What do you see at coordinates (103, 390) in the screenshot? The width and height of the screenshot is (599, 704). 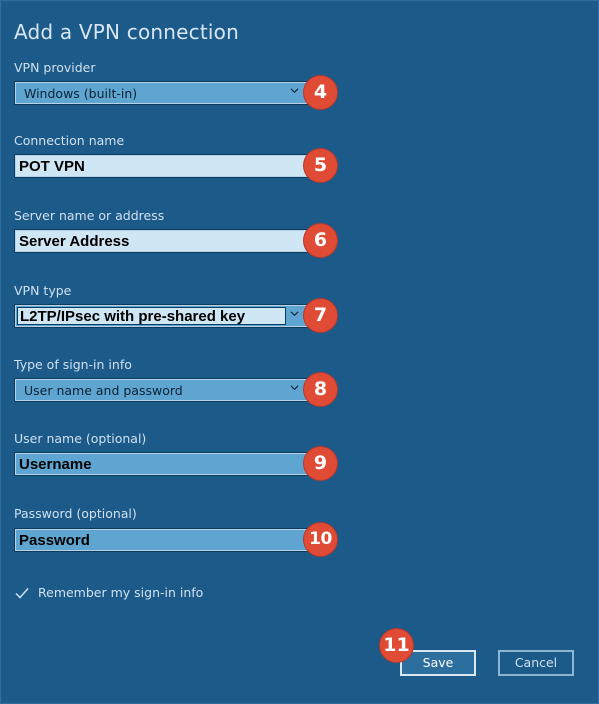 I see `signin-type-value: User name and password` at bounding box center [103, 390].